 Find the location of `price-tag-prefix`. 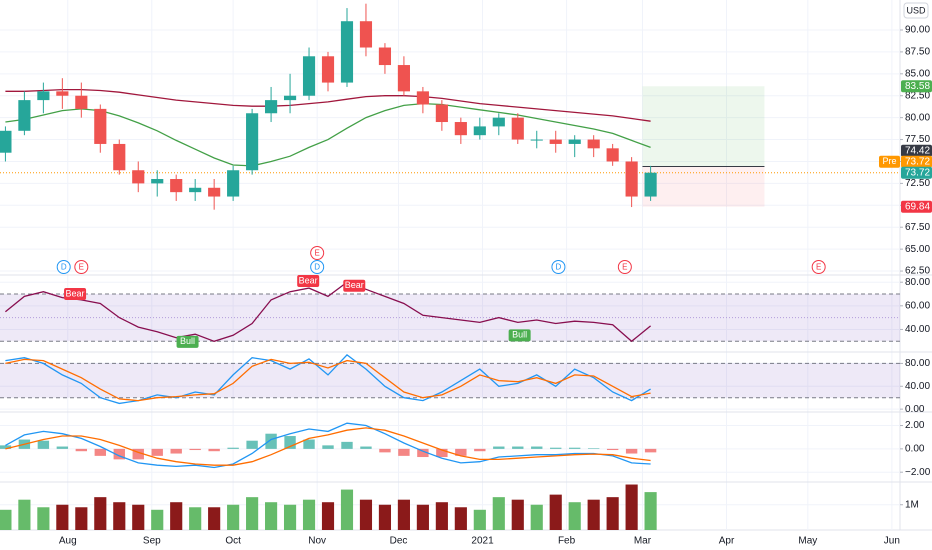

price-tag-prefix is located at coordinates (889, 161).